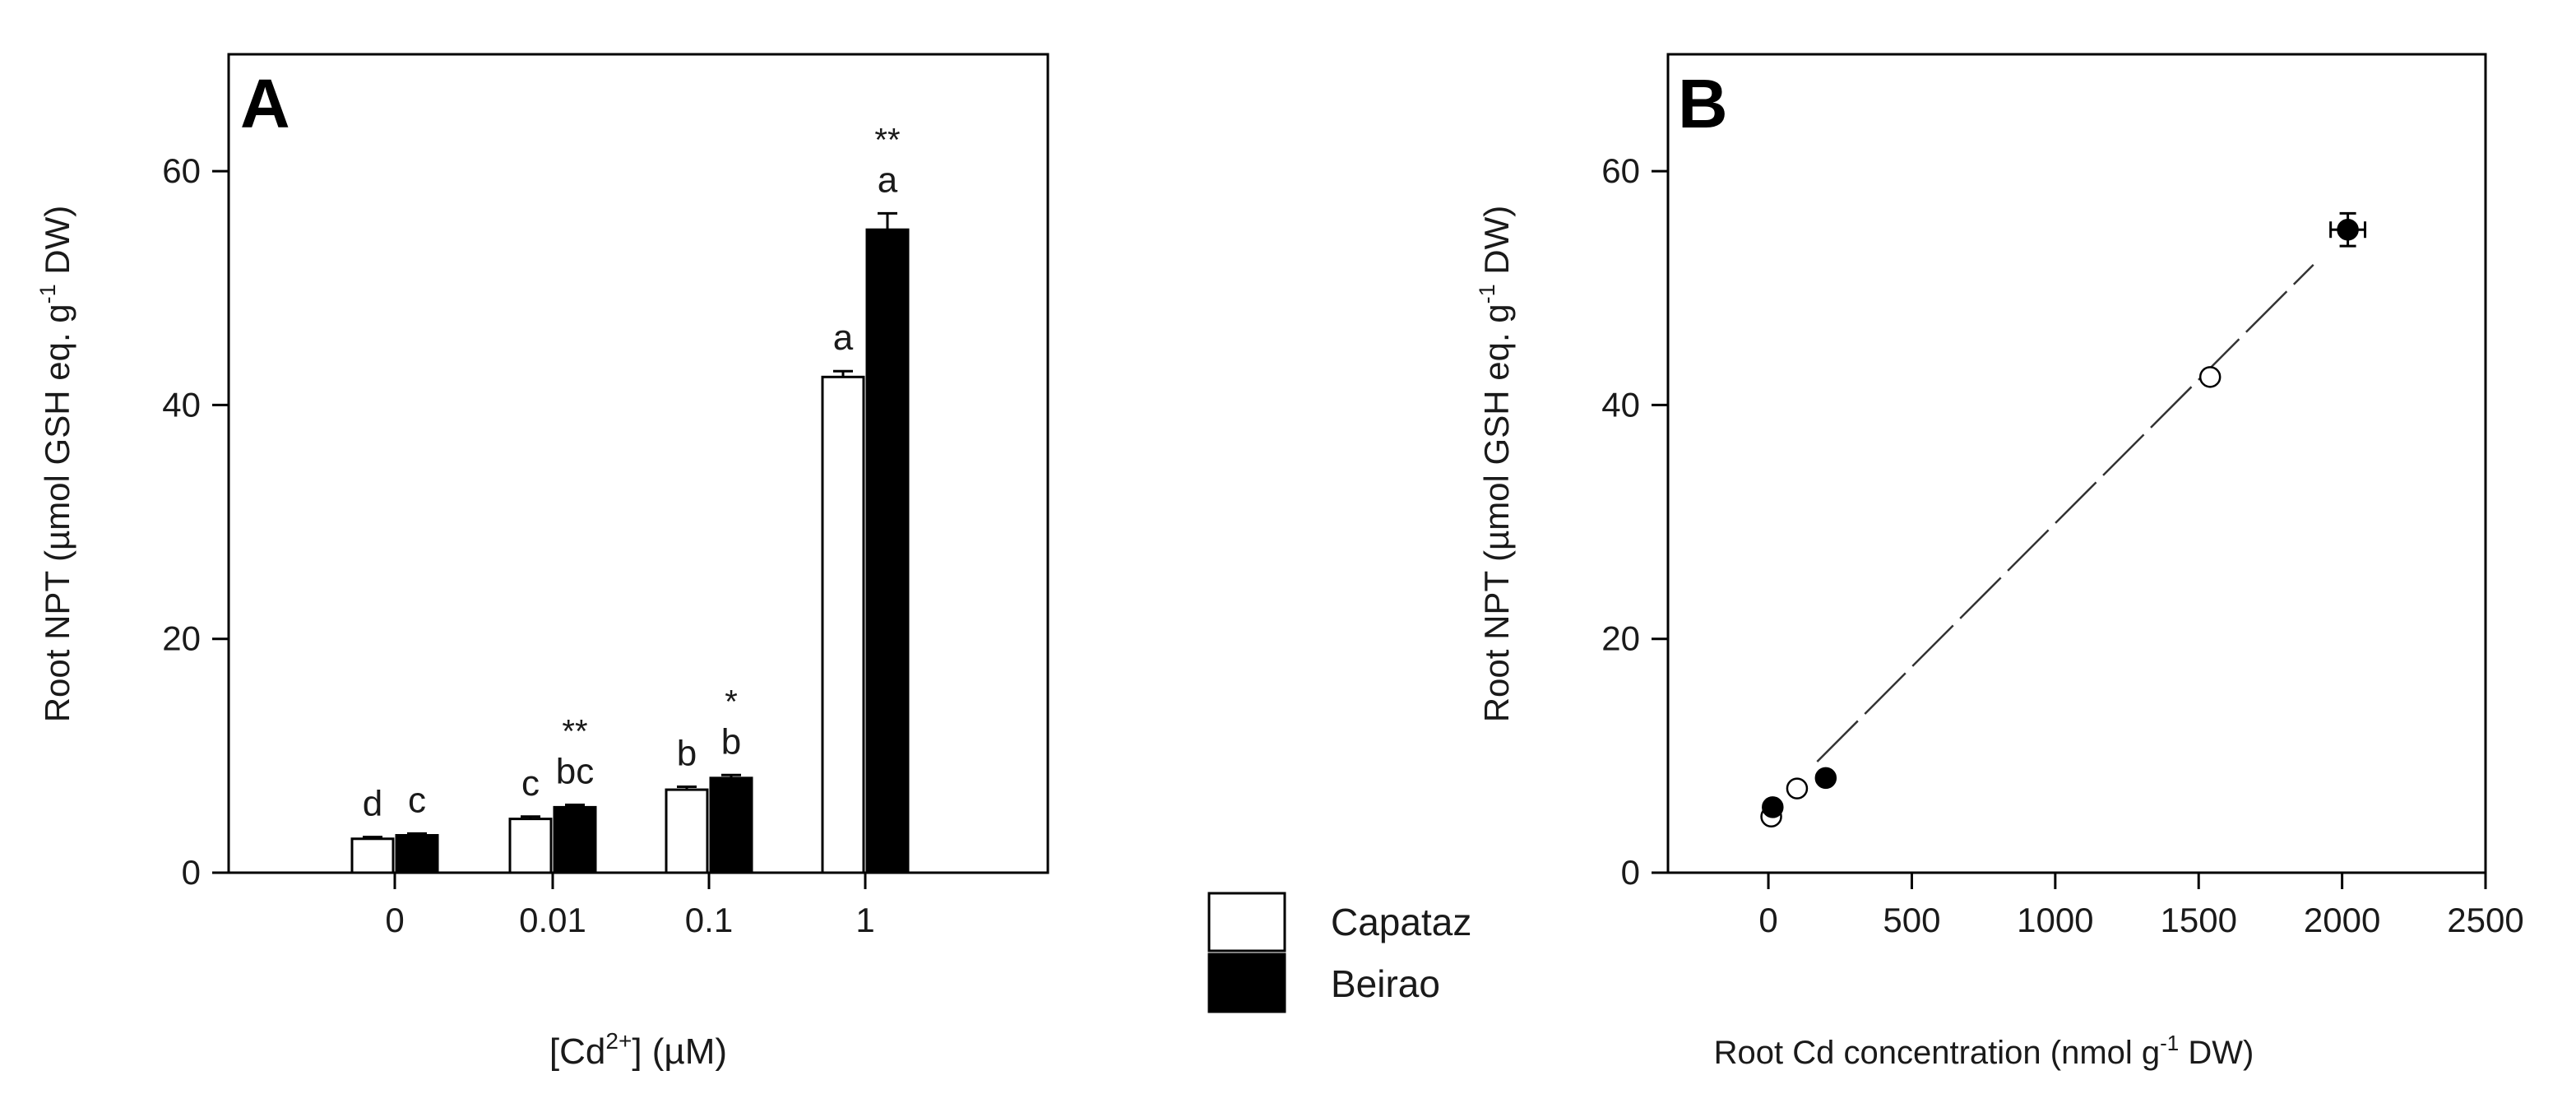 The width and height of the screenshot is (2576, 1103). Describe the element at coordinates (2199, 920) in the screenshot. I see `x-tick-label-3: 1500` at that location.